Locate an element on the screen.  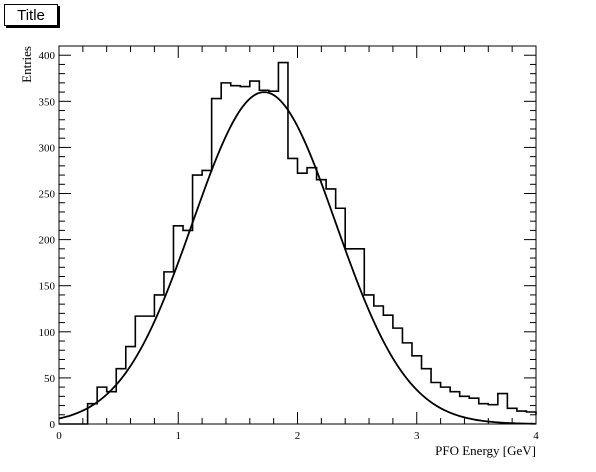
y-tick-label: 200 is located at coordinates (47, 241).